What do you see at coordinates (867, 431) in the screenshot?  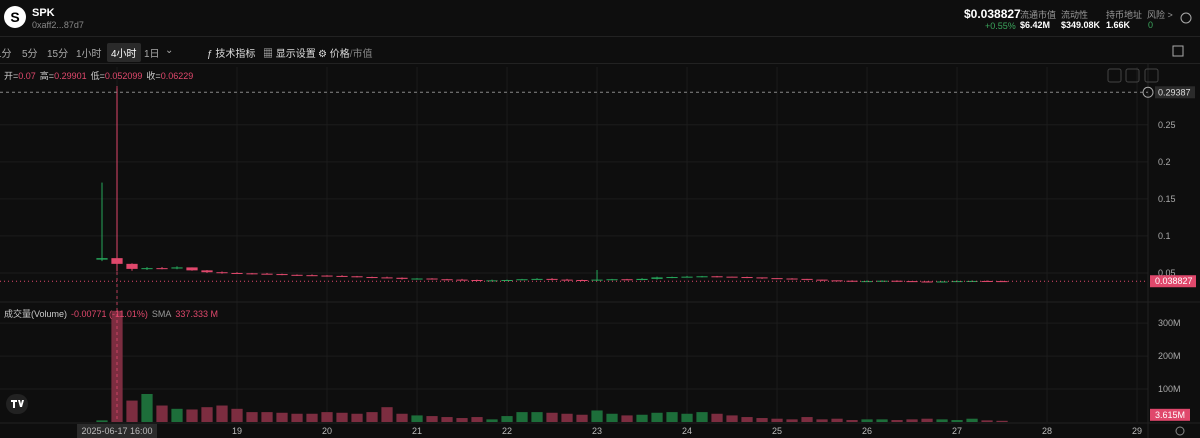 I see `x-tick-label: 26` at bounding box center [867, 431].